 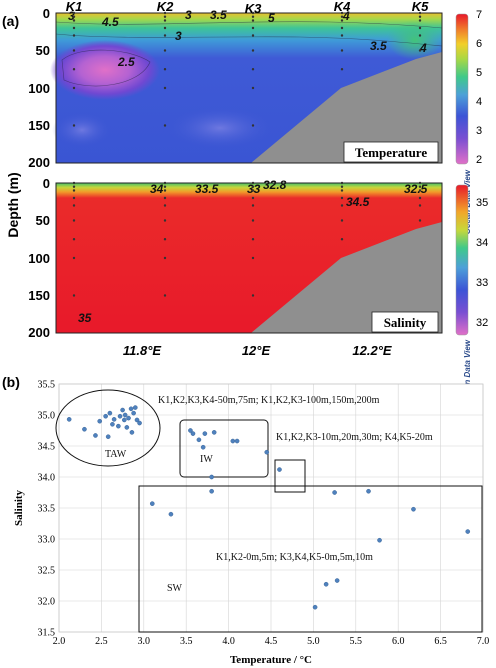 I want to click on contour-label: 4, so click(x=423, y=48).